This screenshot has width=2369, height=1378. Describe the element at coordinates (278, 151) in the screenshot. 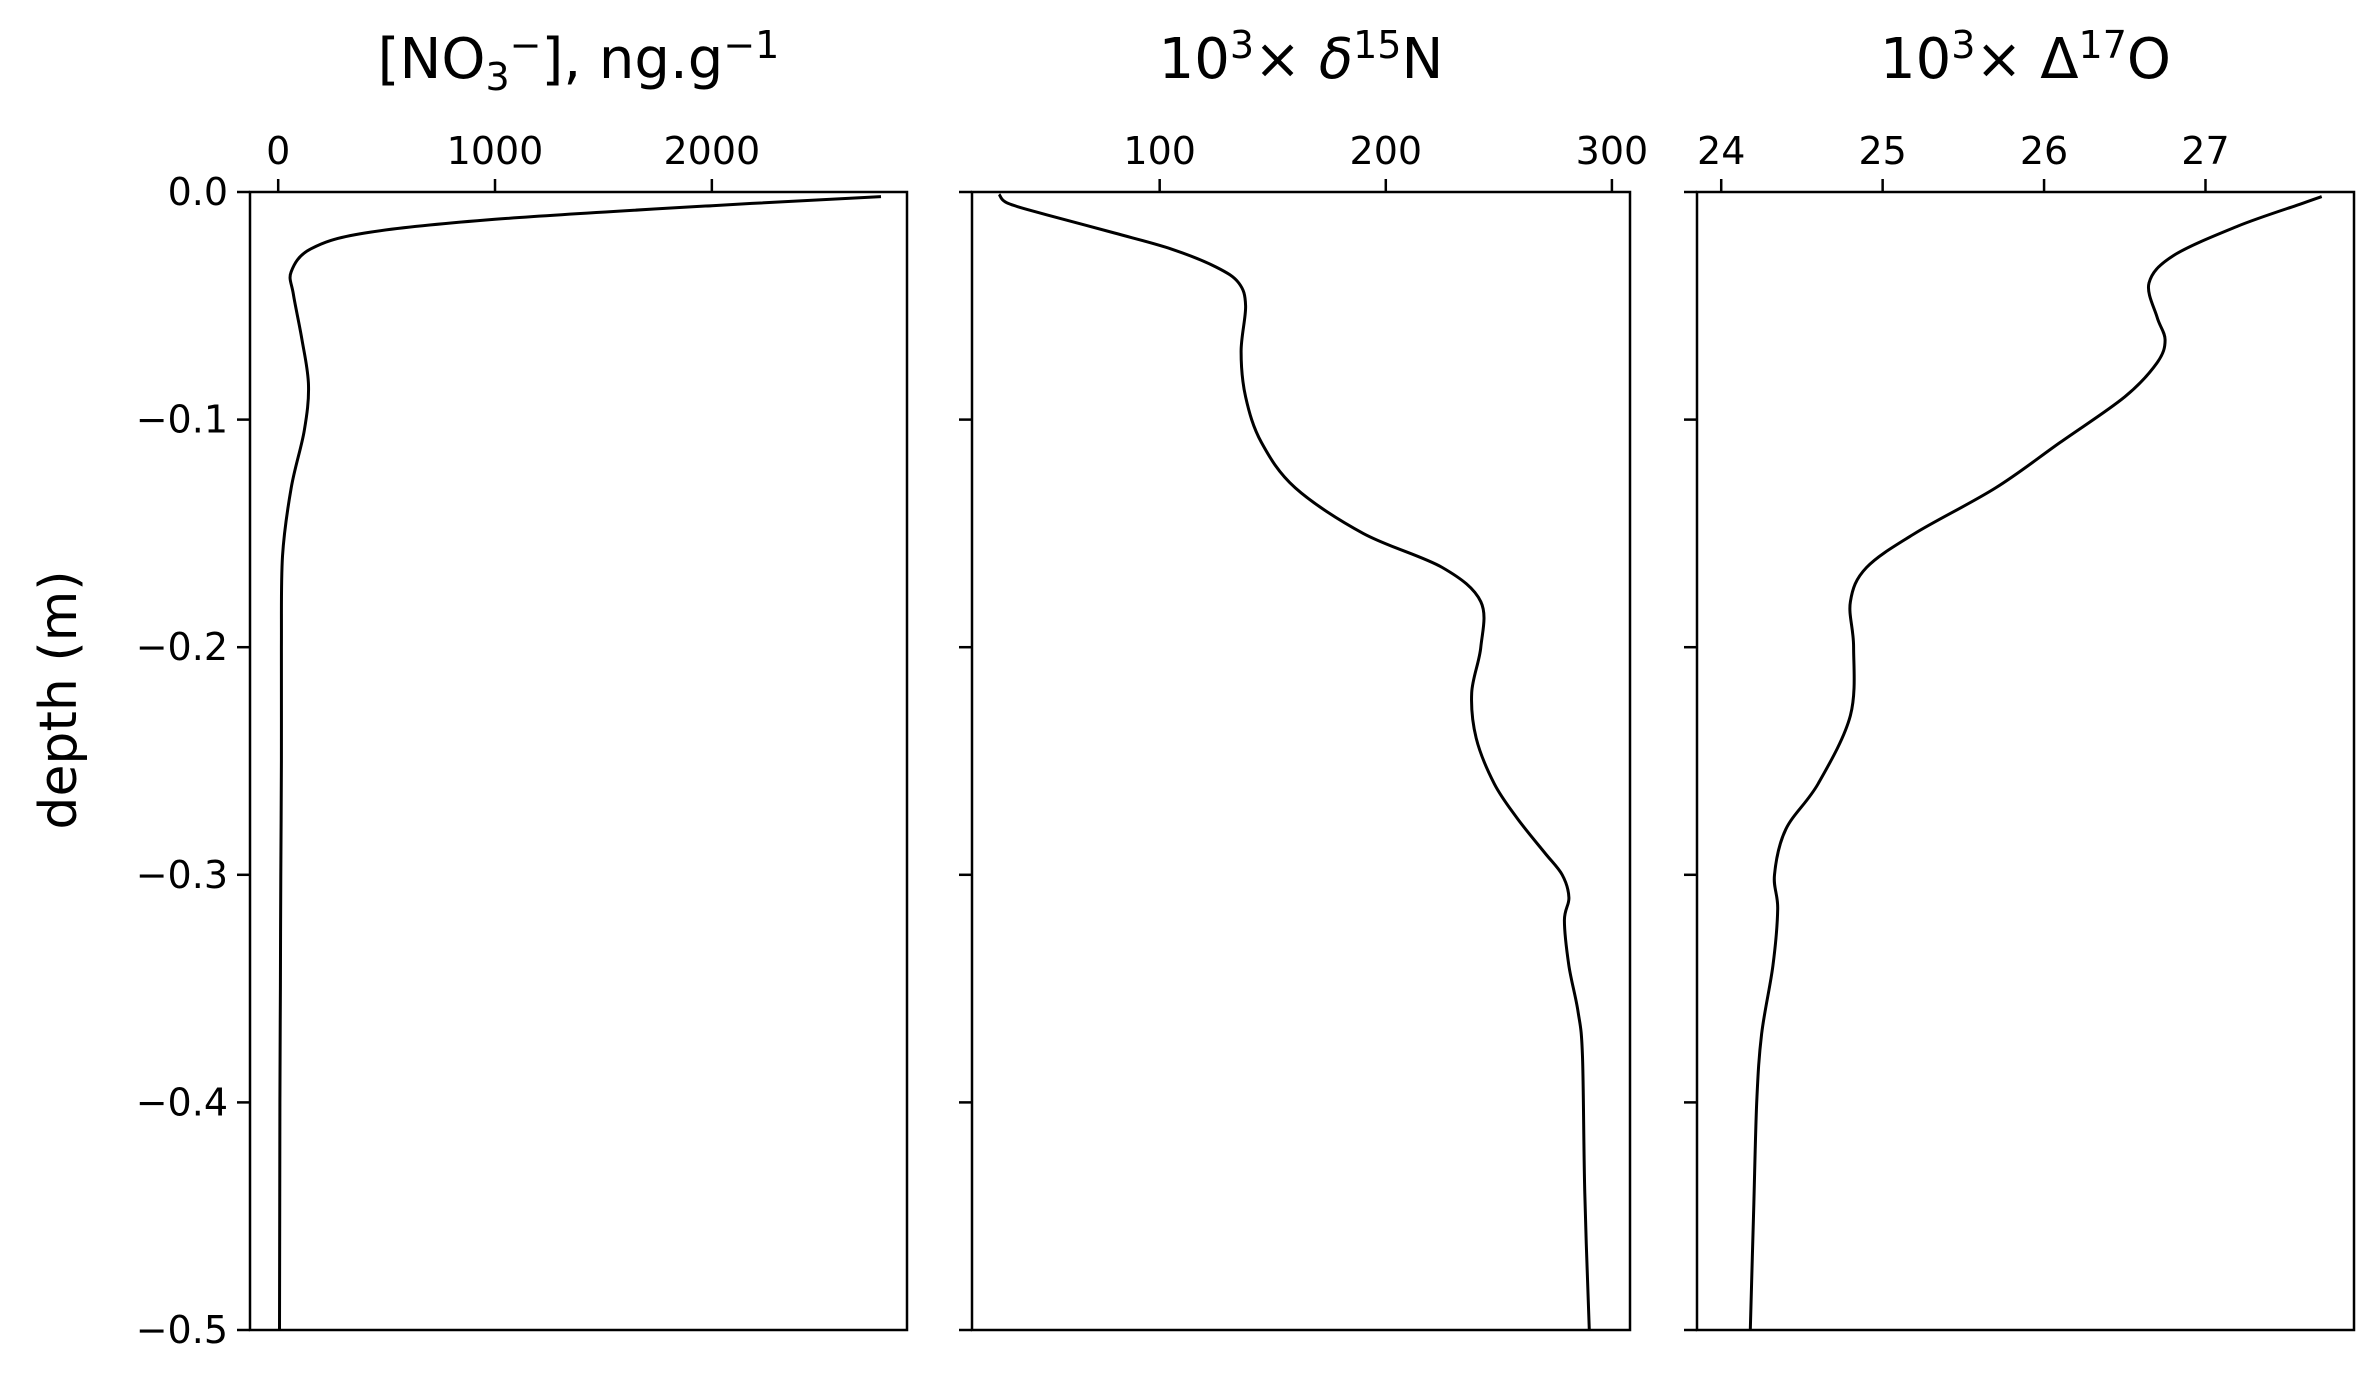

I see `xtick-label: 0` at that location.